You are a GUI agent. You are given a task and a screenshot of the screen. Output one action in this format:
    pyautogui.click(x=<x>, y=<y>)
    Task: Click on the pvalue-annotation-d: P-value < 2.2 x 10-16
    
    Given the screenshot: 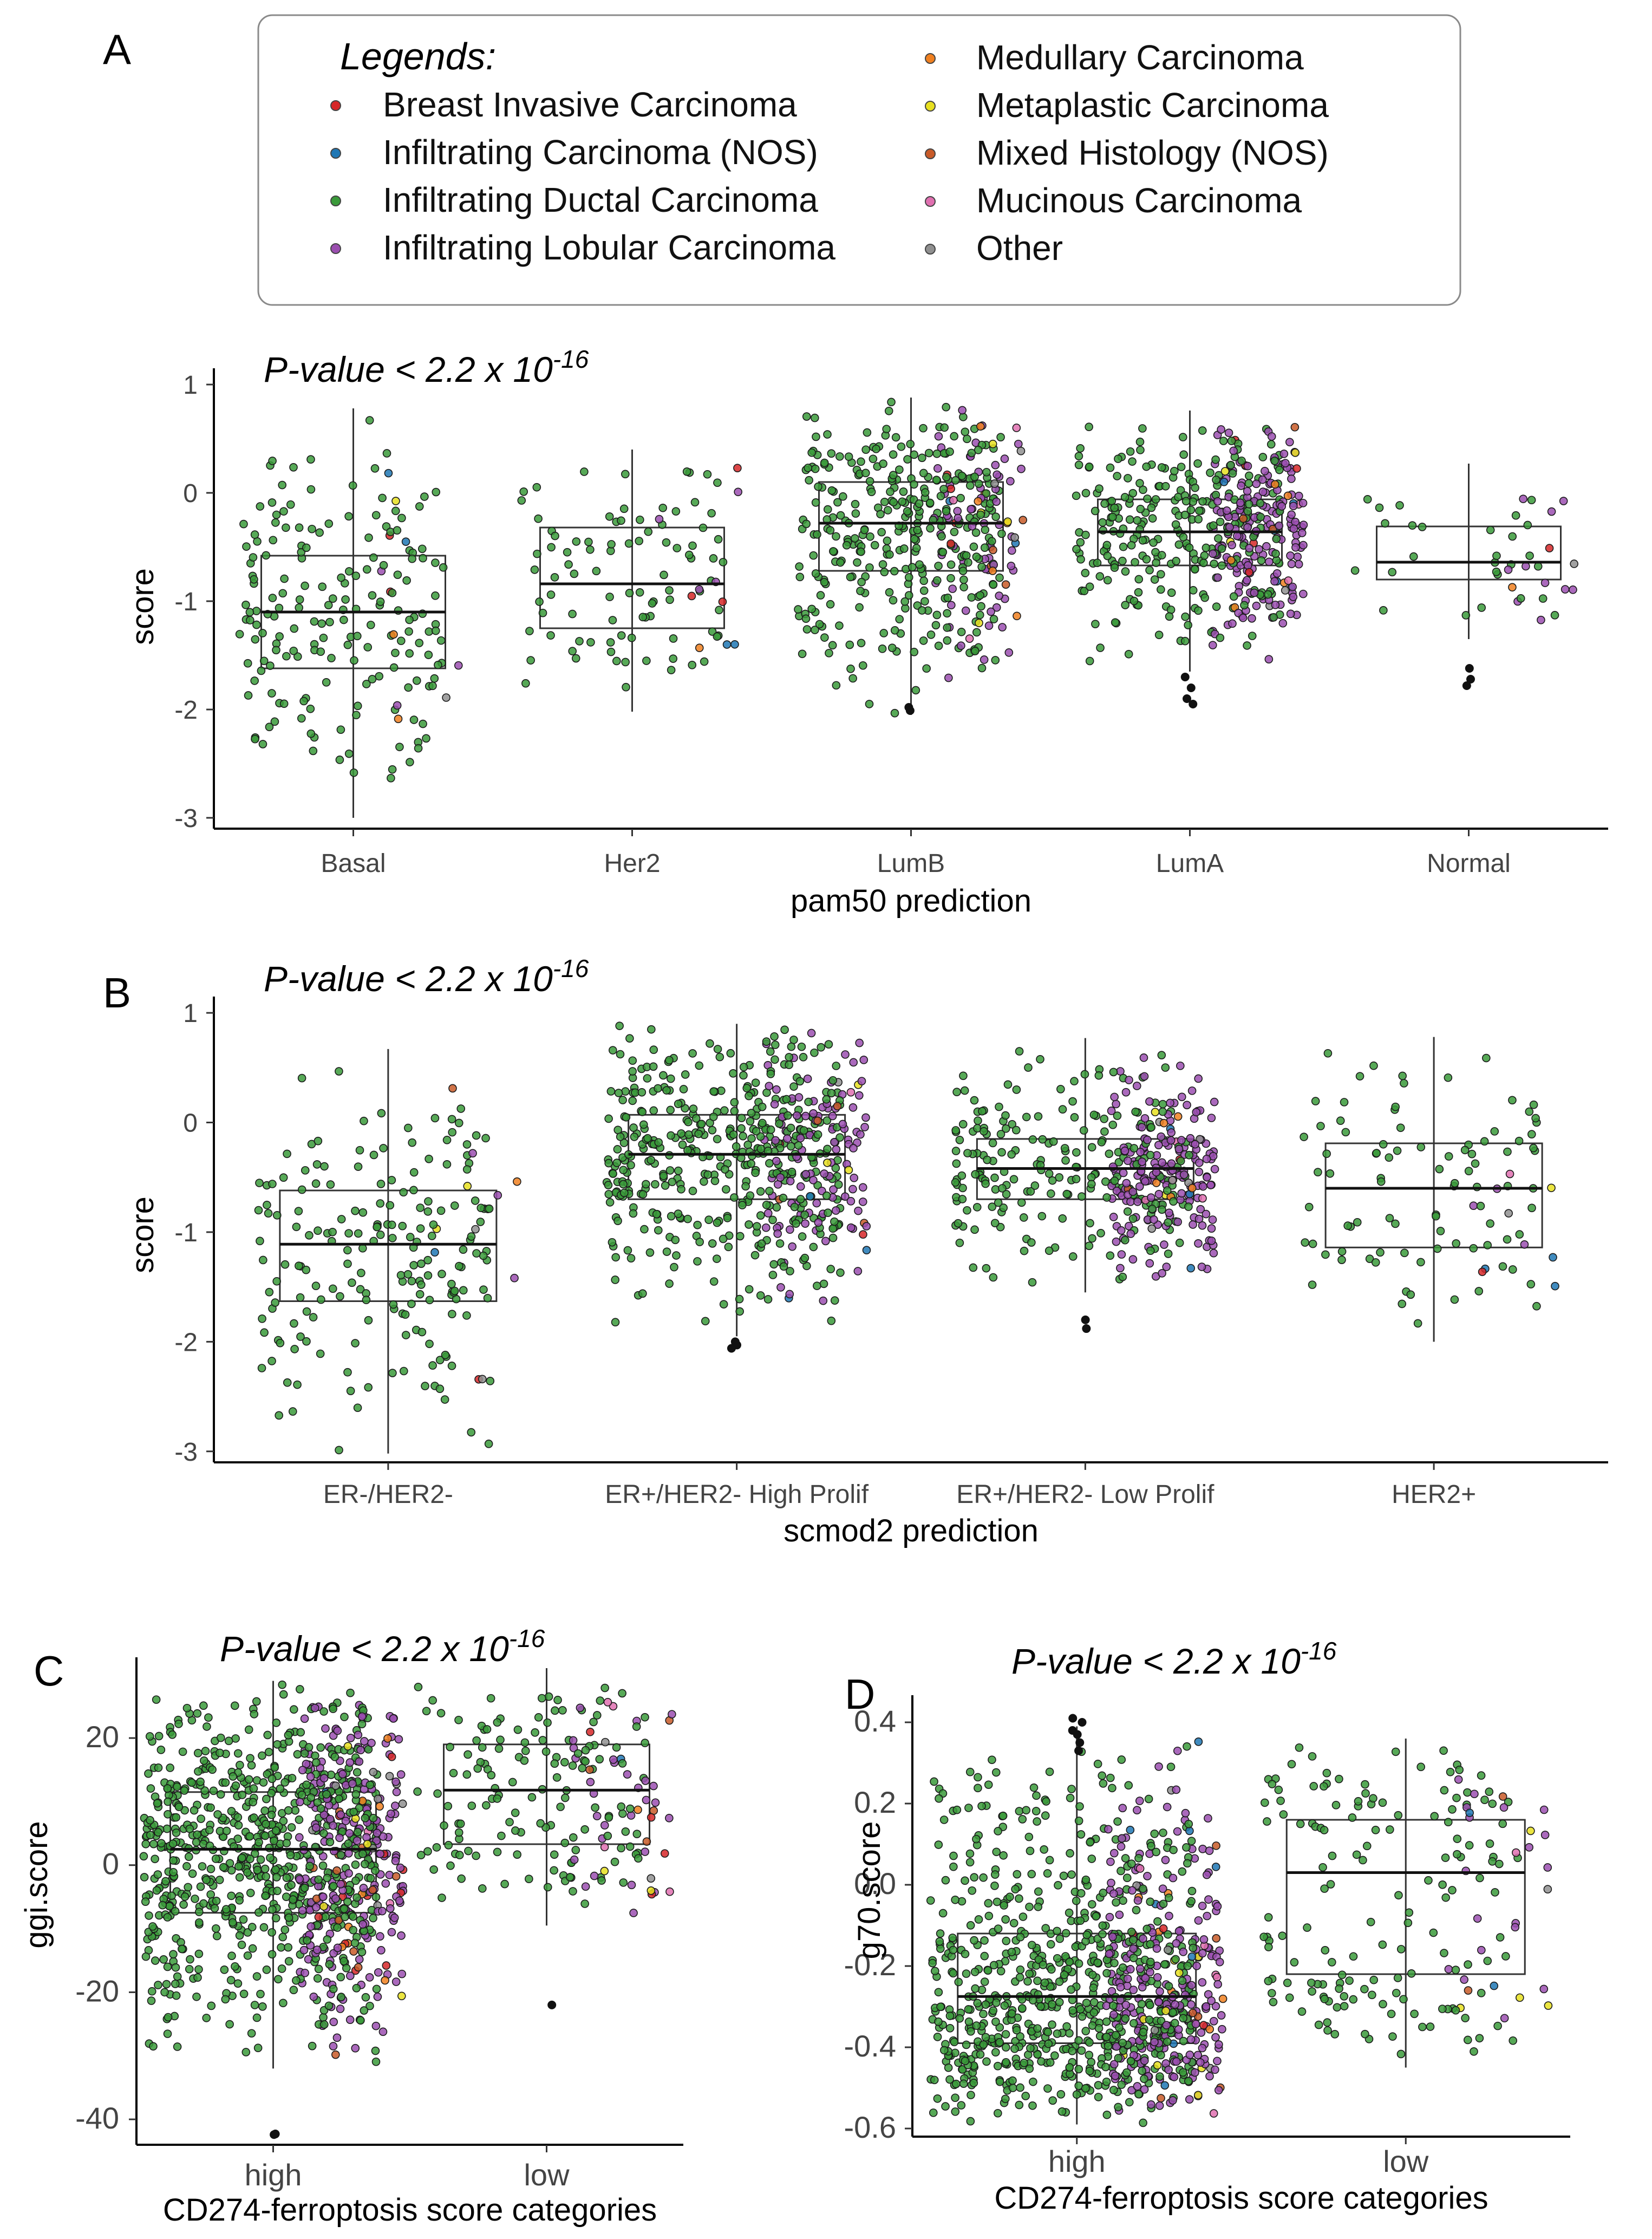 What is the action you would take?
    pyautogui.click(x=1174, y=1659)
    